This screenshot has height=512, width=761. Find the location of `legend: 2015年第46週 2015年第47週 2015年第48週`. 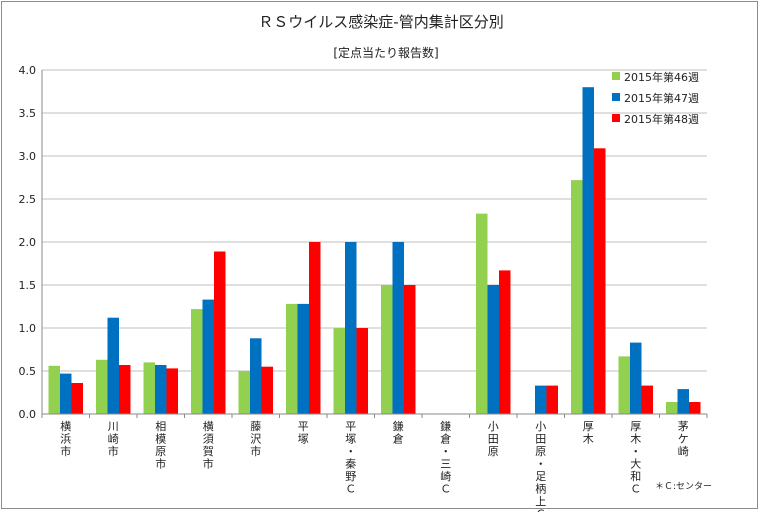

legend: 2015年第46週 2015年第47週 2015年第48週 is located at coordinates (655, 98).